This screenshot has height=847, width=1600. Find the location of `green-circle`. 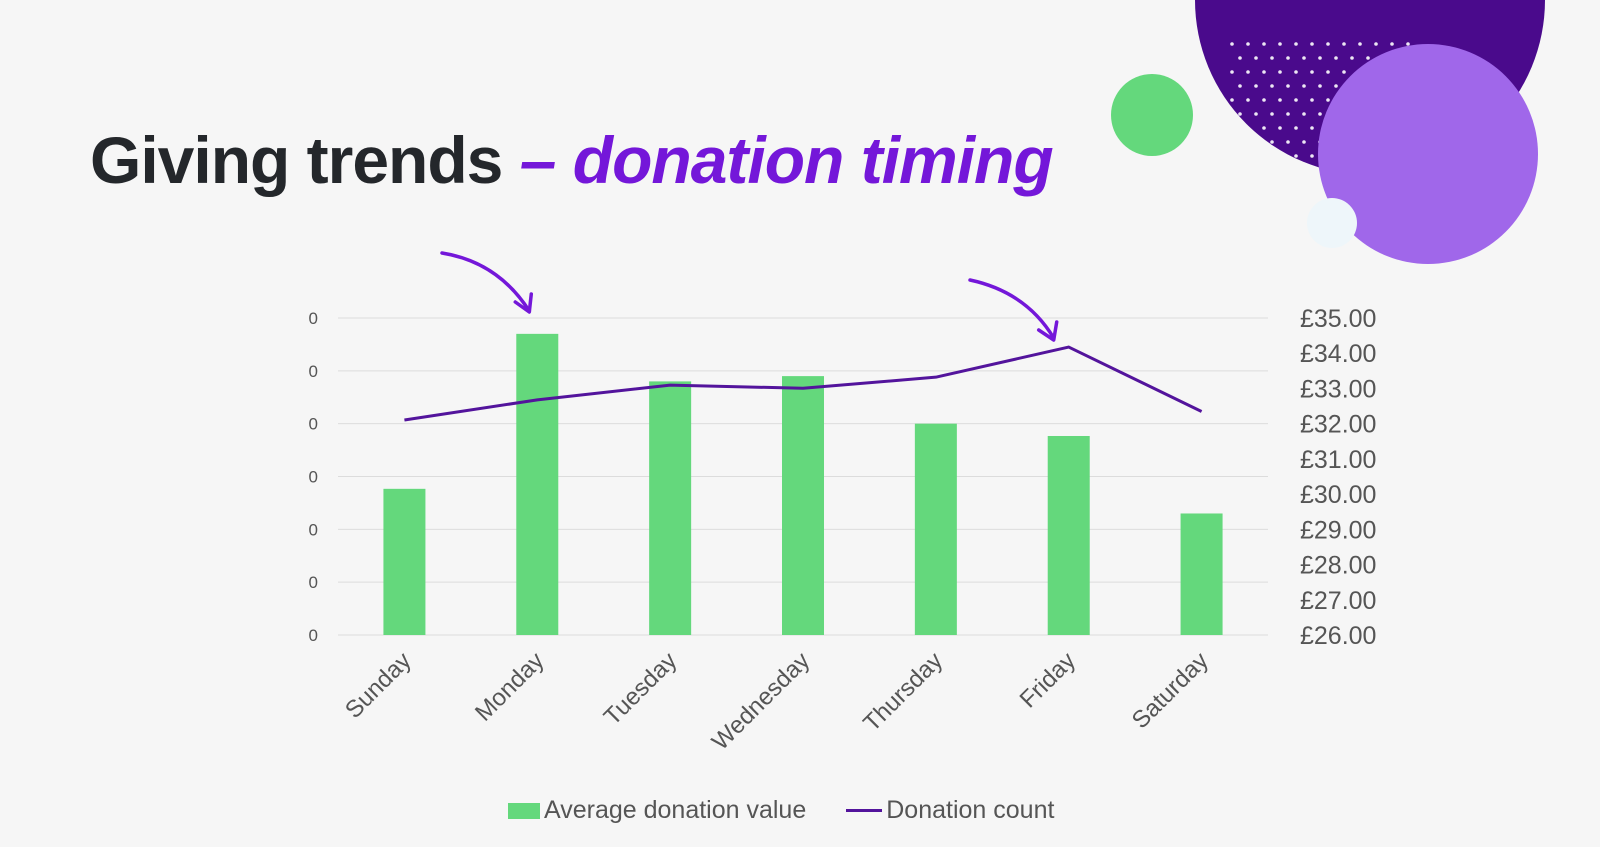

green-circle is located at coordinates (1152, 115).